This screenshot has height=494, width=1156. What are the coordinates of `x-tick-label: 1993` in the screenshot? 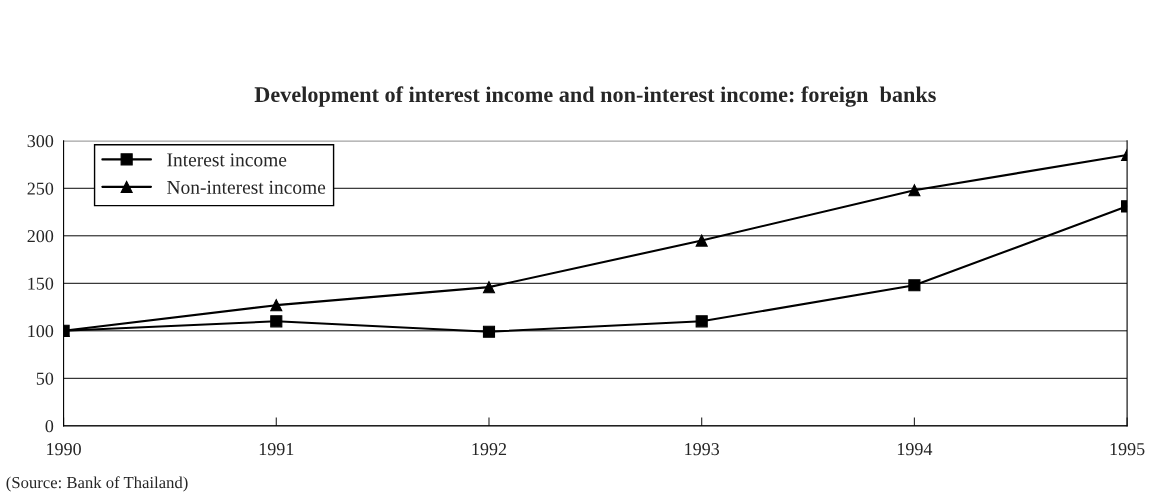 It's located at (702, 449).